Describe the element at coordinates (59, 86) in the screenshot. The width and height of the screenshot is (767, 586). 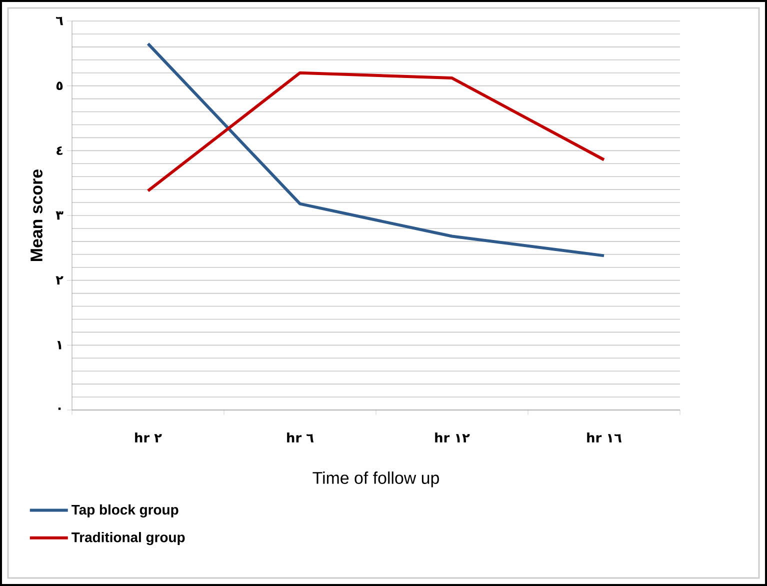
I see `y-tick-label: ٥` at that location.